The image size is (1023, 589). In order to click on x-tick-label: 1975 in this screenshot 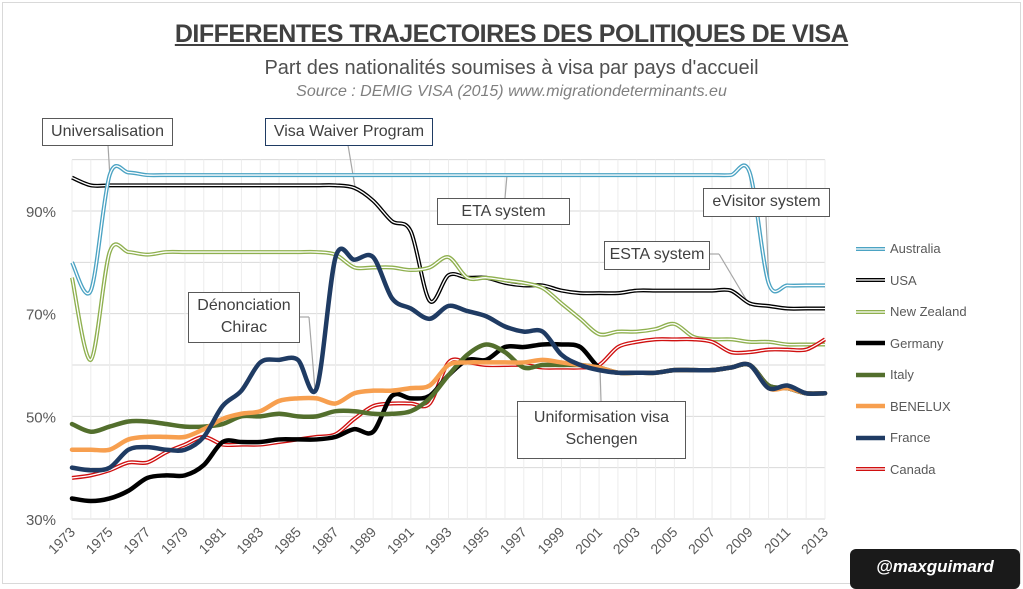, I will do `click(98, 540)`.